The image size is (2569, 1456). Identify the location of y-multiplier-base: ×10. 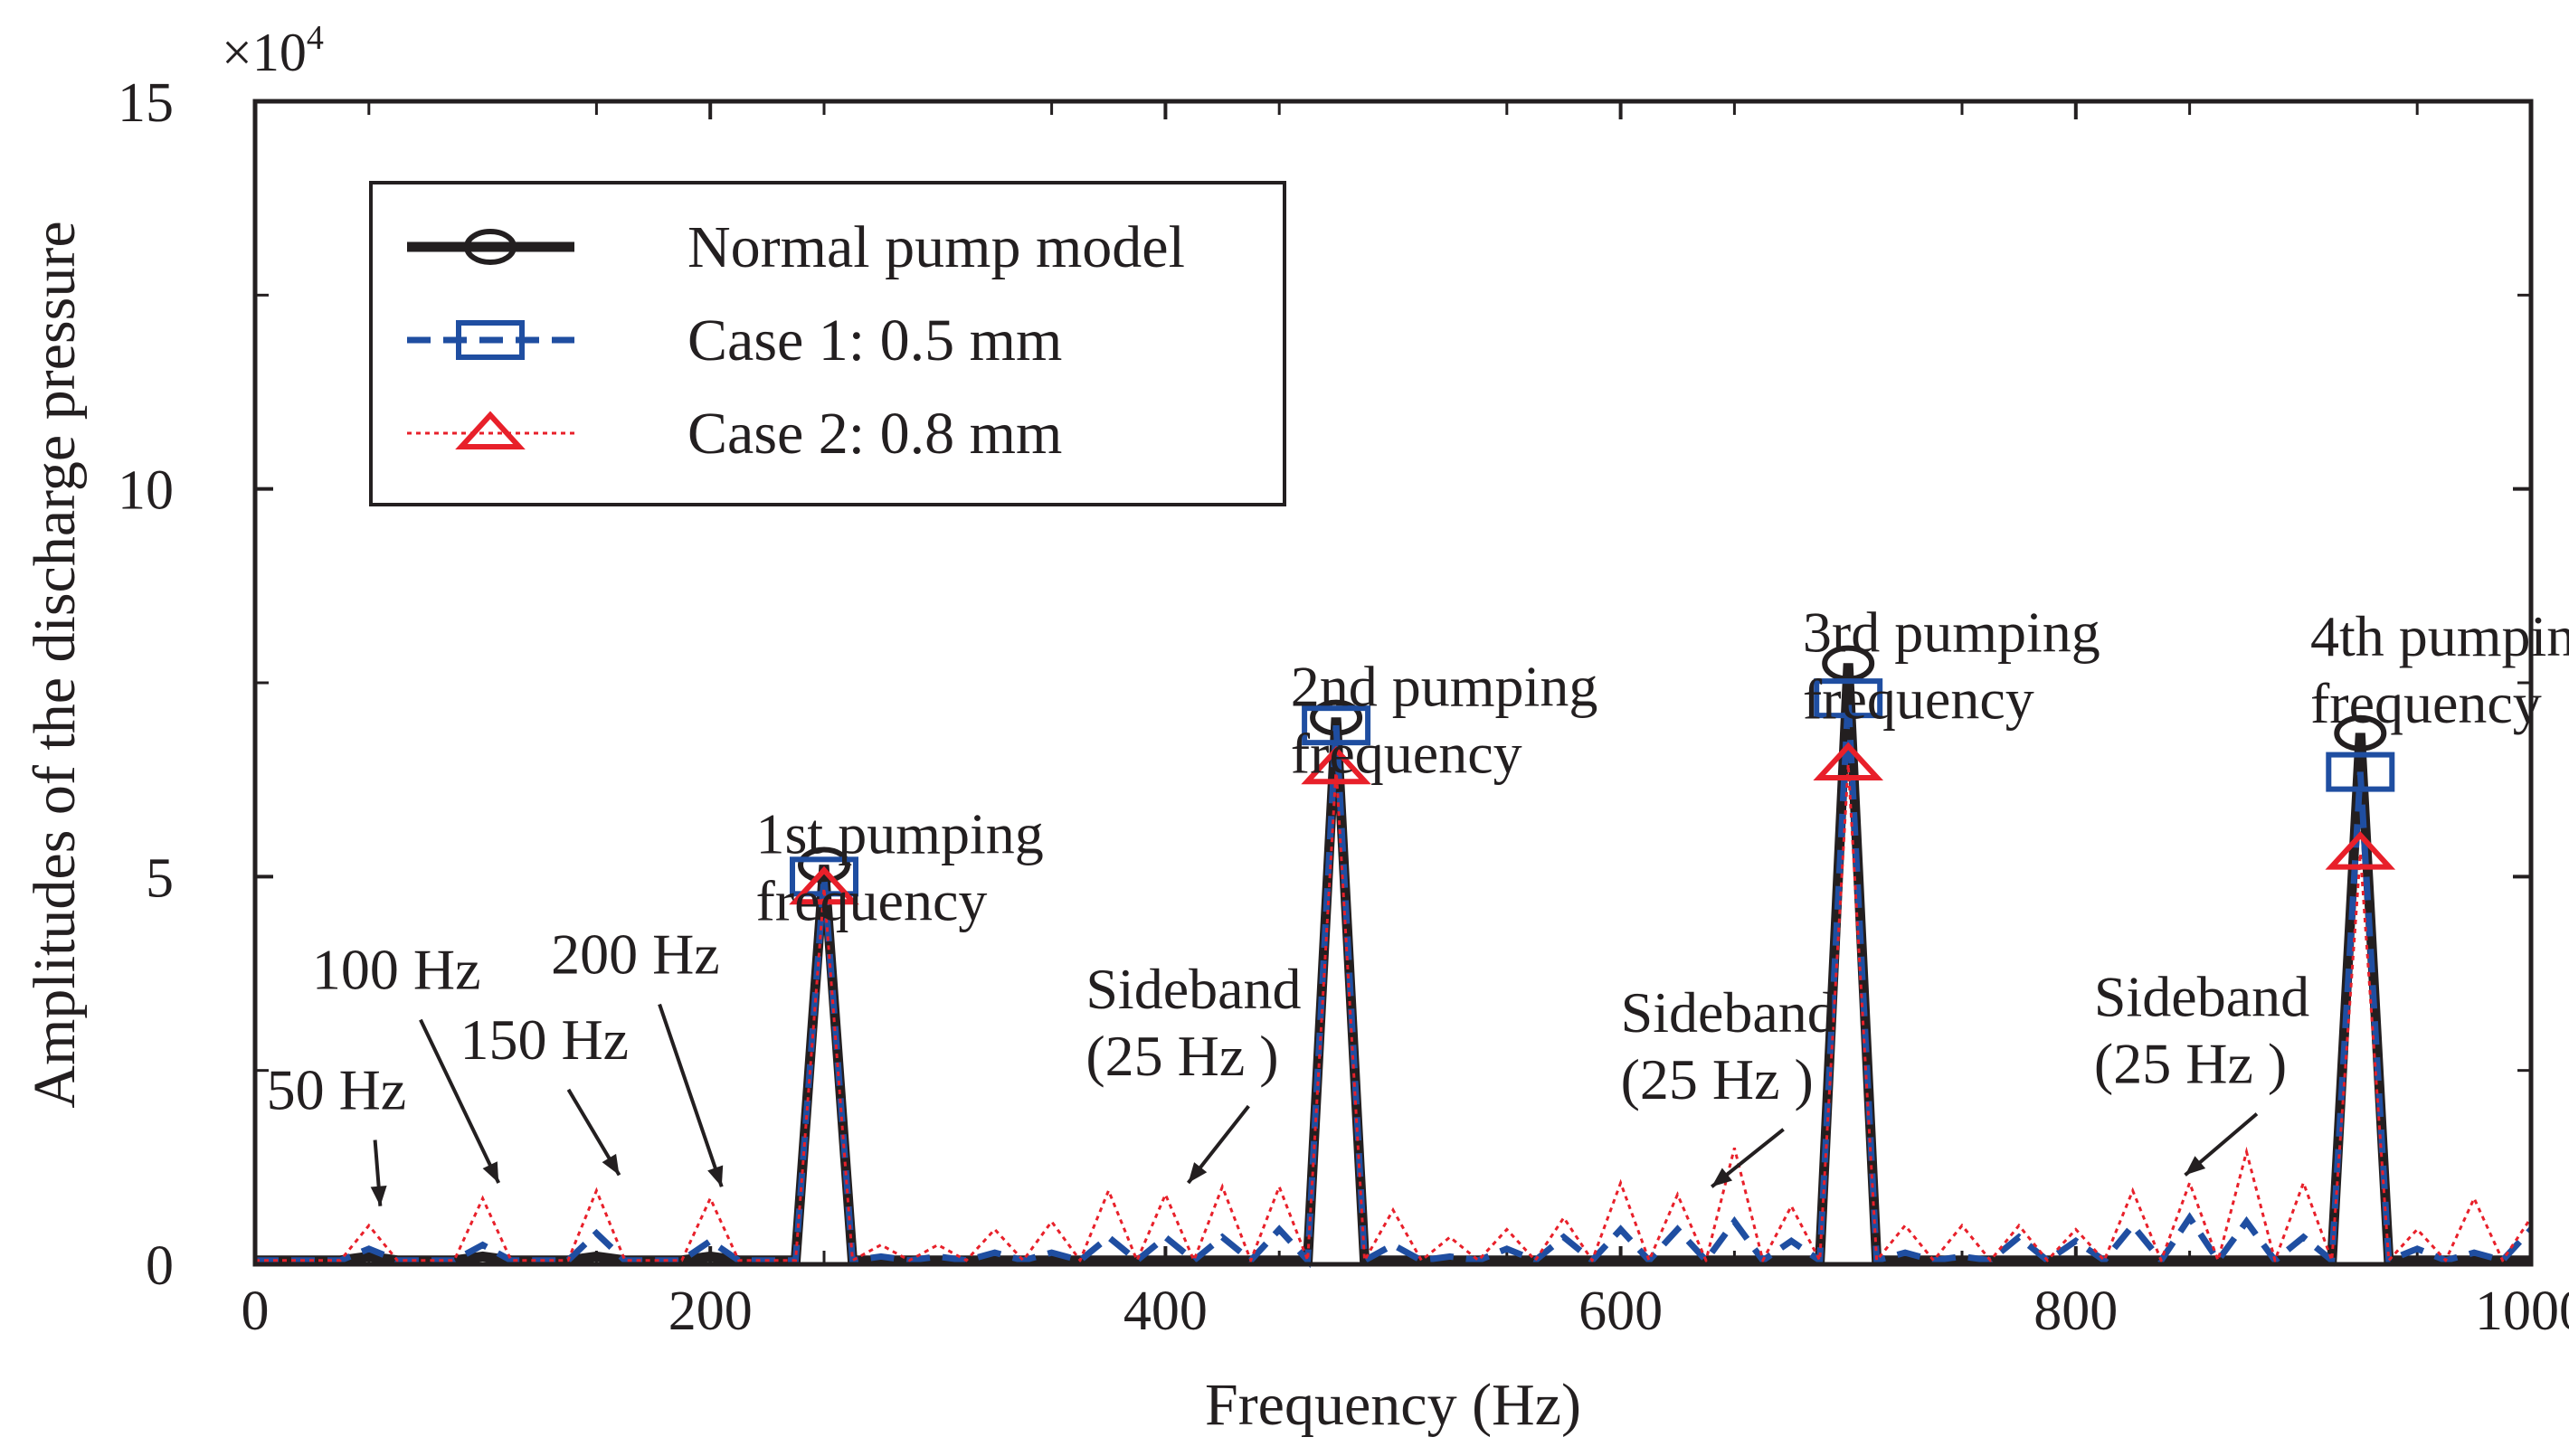
(264, 53).